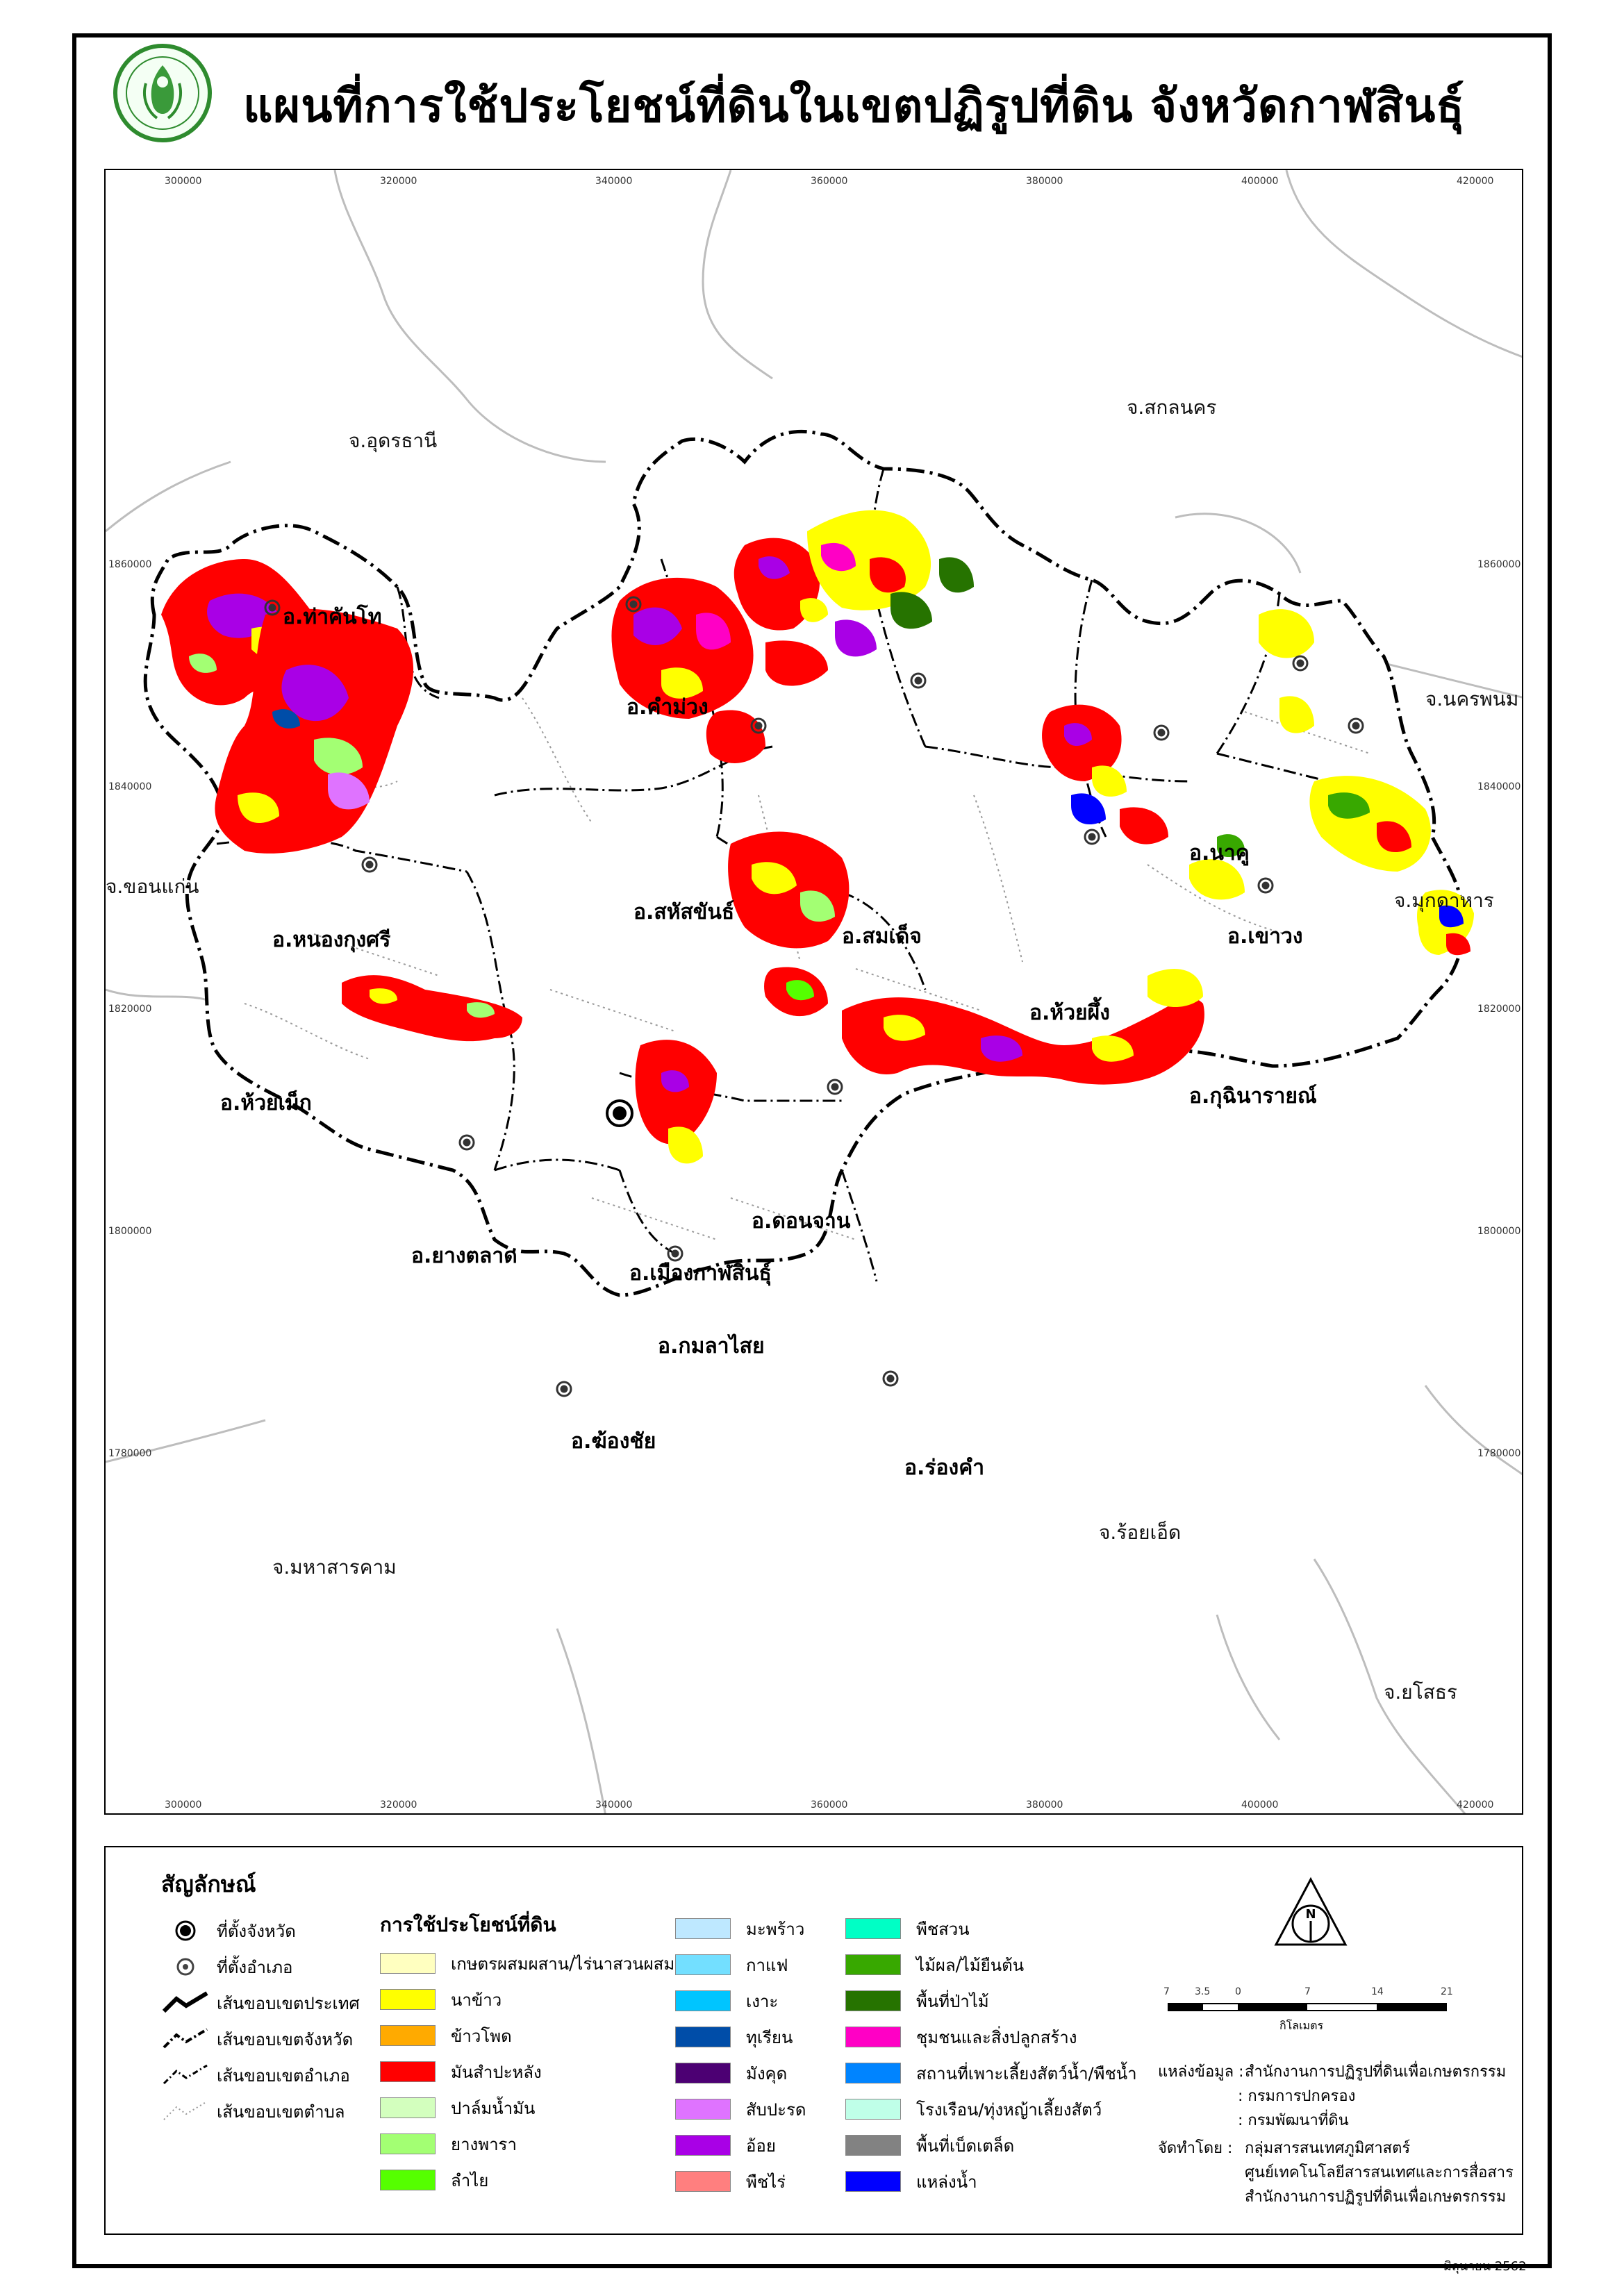 The width and height of the screenshot is (1624, 2296). What do you see at coordinates (253, 2111) in the screenshot?
I see `legend-symbol: เส้นขอบเขตตำบล` at bounding box center [253, 2111].